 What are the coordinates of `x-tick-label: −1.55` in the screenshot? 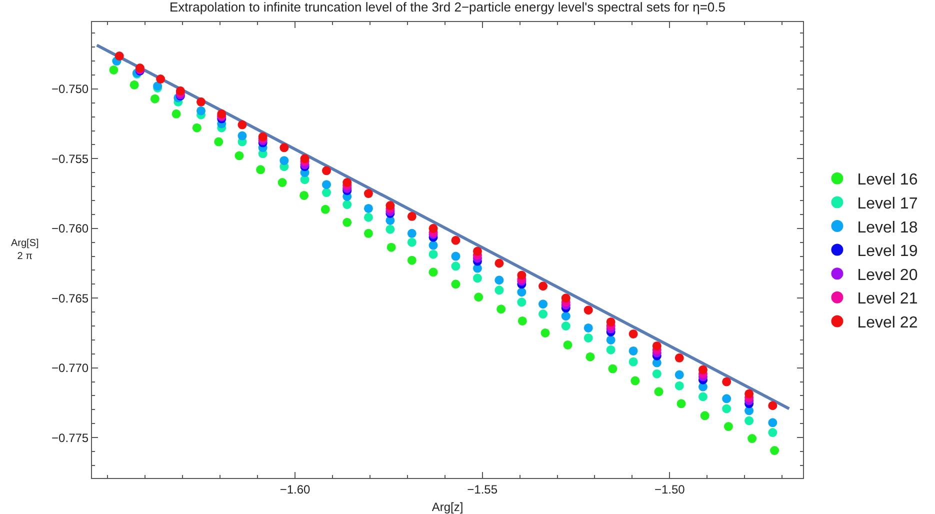 It's located at (482, 489).